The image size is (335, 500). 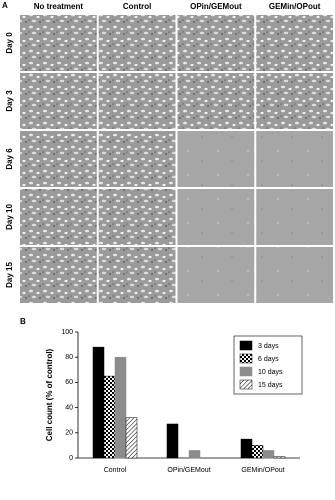 I want to click on column-header: Control, so click(x=137, y=6).